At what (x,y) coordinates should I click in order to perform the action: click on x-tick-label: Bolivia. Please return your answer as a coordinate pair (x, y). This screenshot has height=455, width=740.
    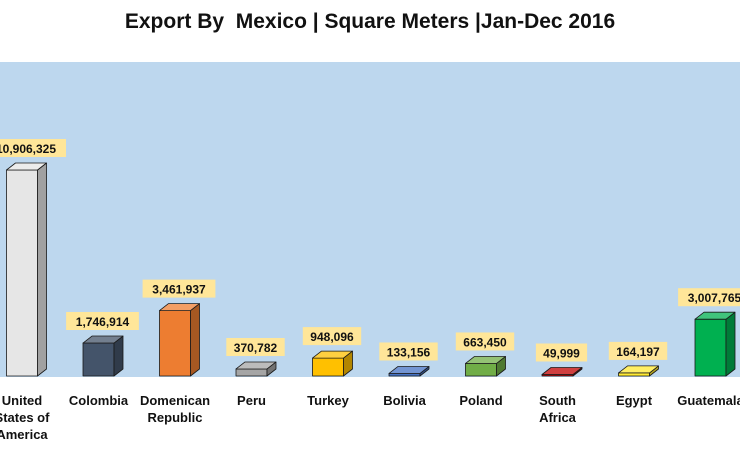
    Looking at the image, I should click on (404, 400).